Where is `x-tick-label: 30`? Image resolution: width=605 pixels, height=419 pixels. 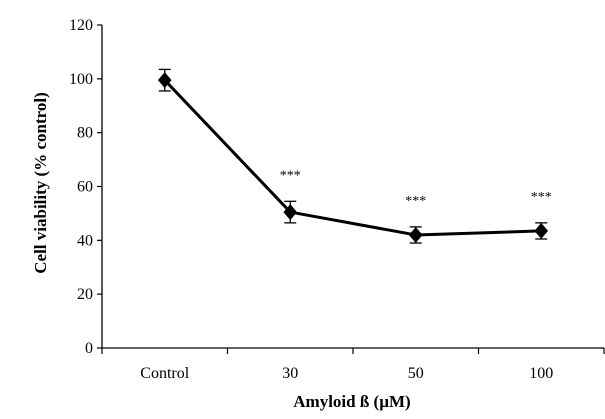 x-tick-label: 30 is located at coordinates (290, 373).